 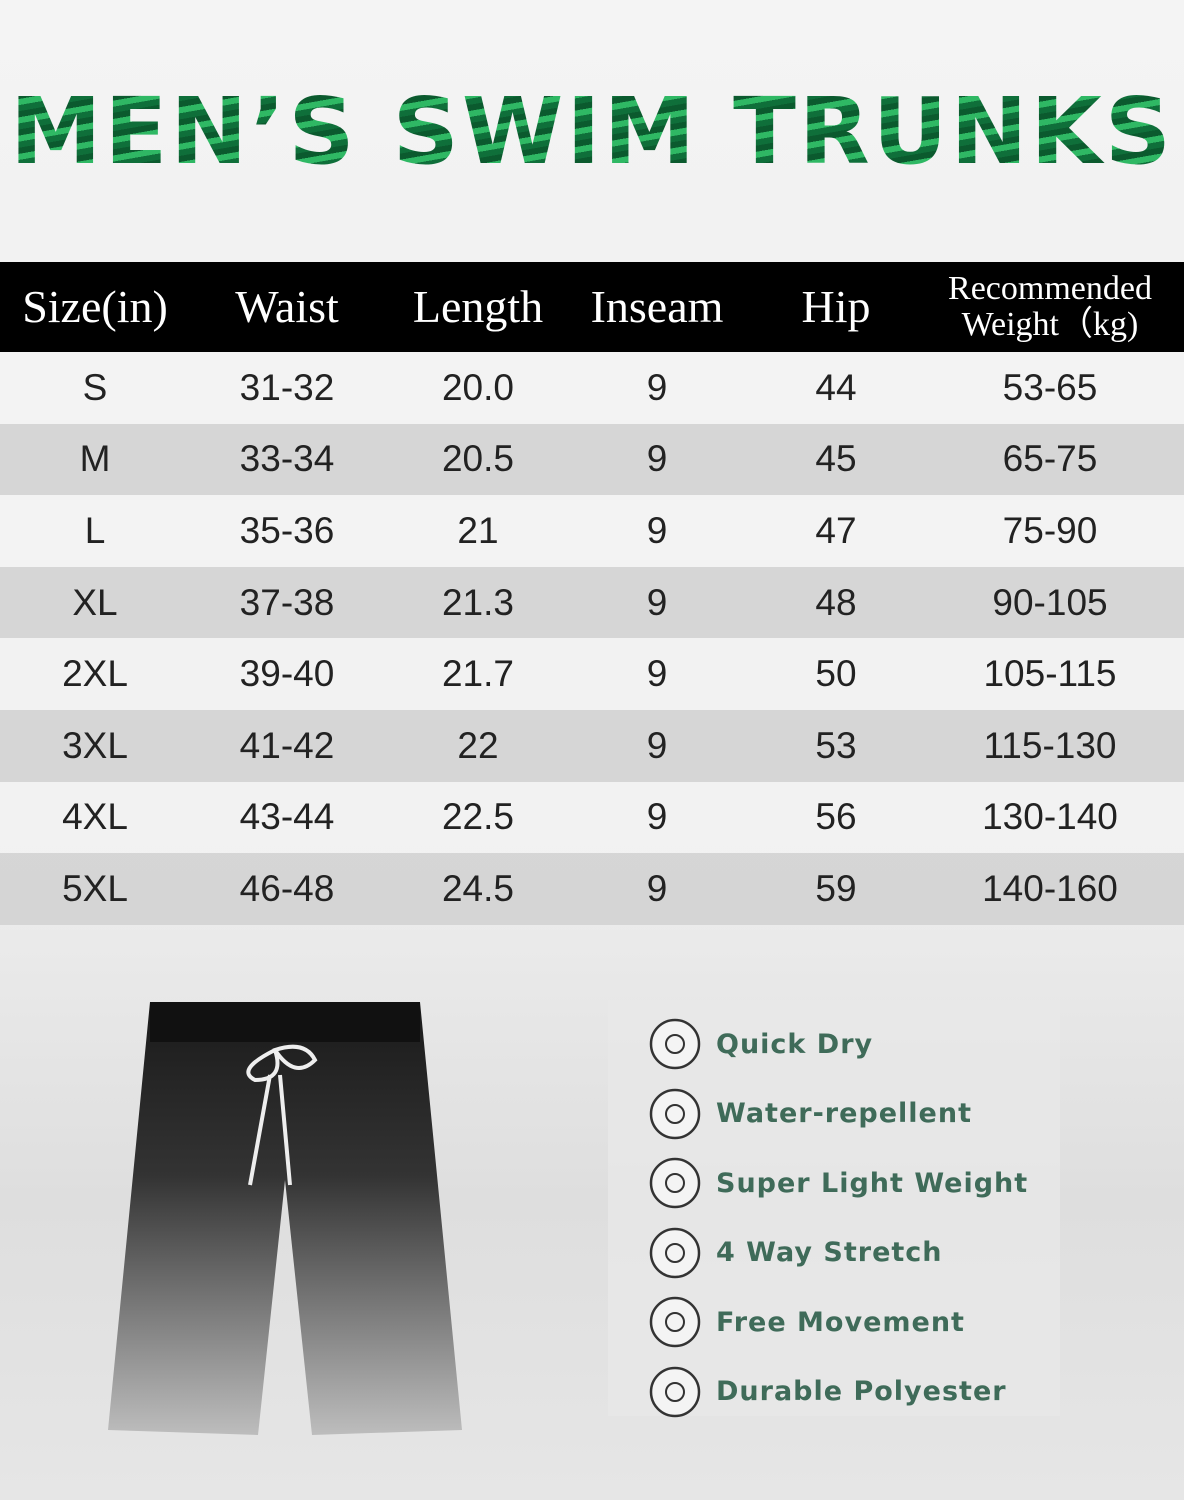 What do you see at coordinates (1050, 817) in the screenshot?
I see `table-cell: 130-140` at bounding box center [1050, 817].